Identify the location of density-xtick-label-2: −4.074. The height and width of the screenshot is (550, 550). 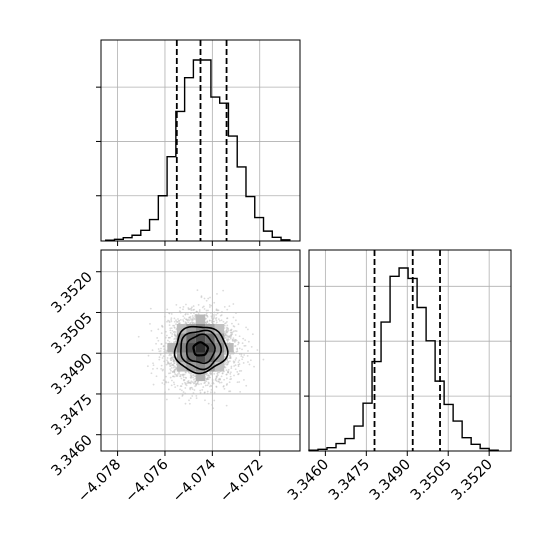
(194, 481).